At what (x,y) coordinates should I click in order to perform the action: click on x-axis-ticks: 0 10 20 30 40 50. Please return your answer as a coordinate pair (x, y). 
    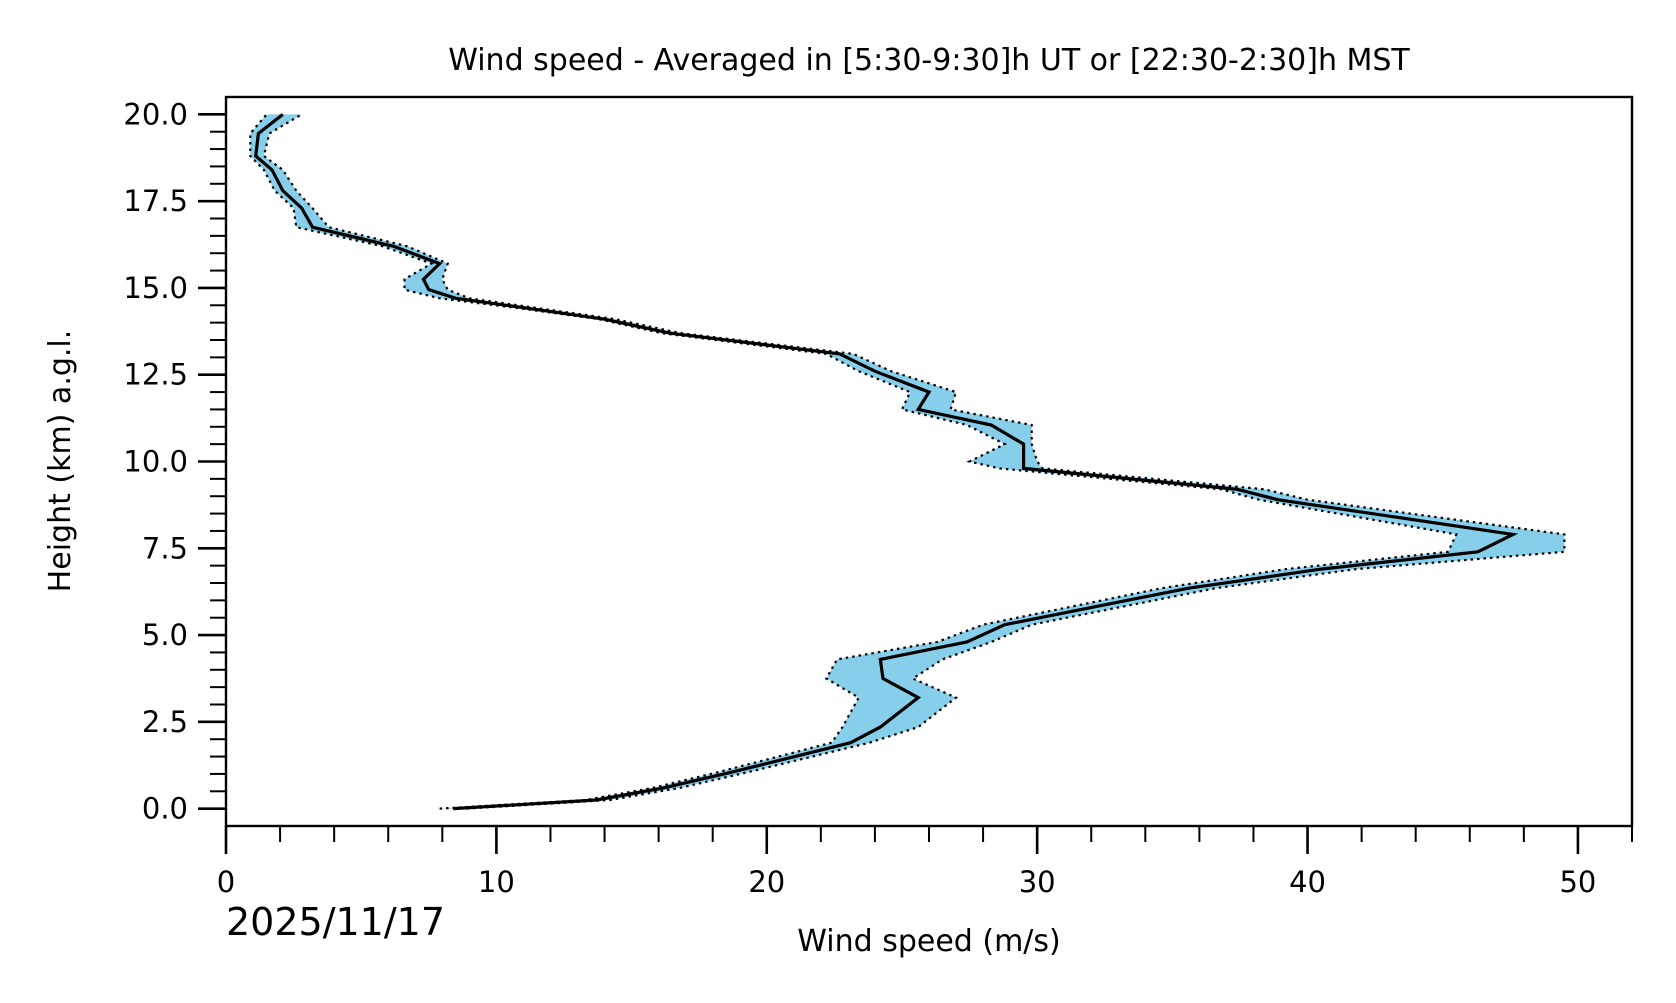
    Looking at the image, I should click on (925, 862).